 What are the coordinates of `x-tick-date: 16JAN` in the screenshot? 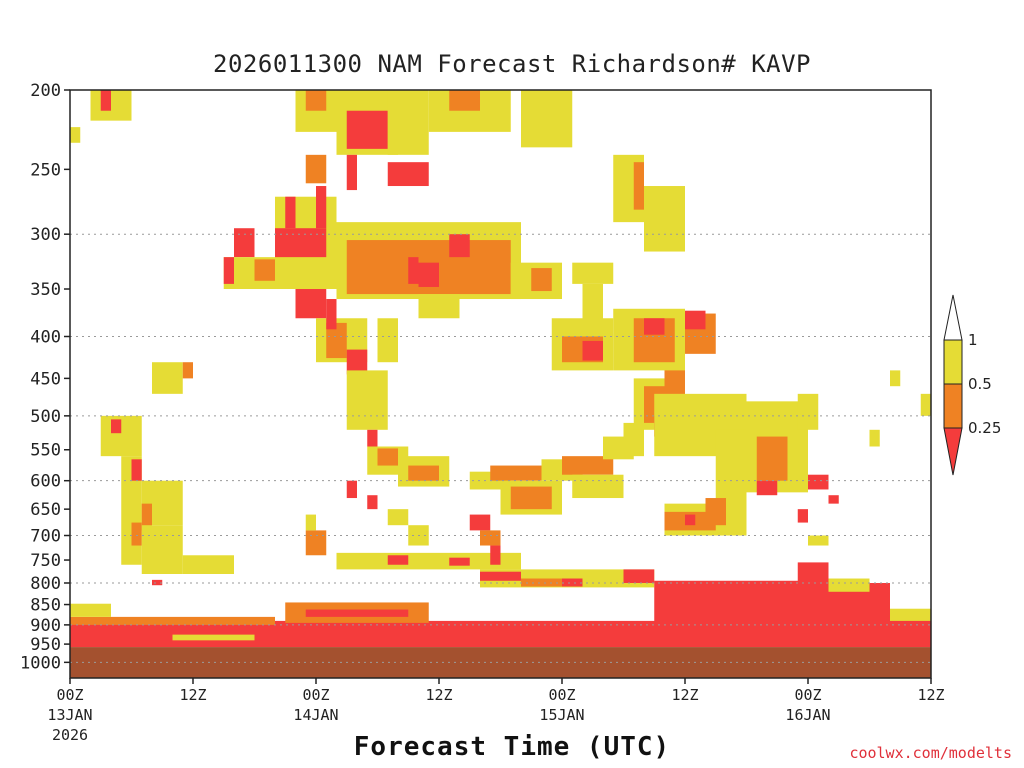 It's located at (807, 715).